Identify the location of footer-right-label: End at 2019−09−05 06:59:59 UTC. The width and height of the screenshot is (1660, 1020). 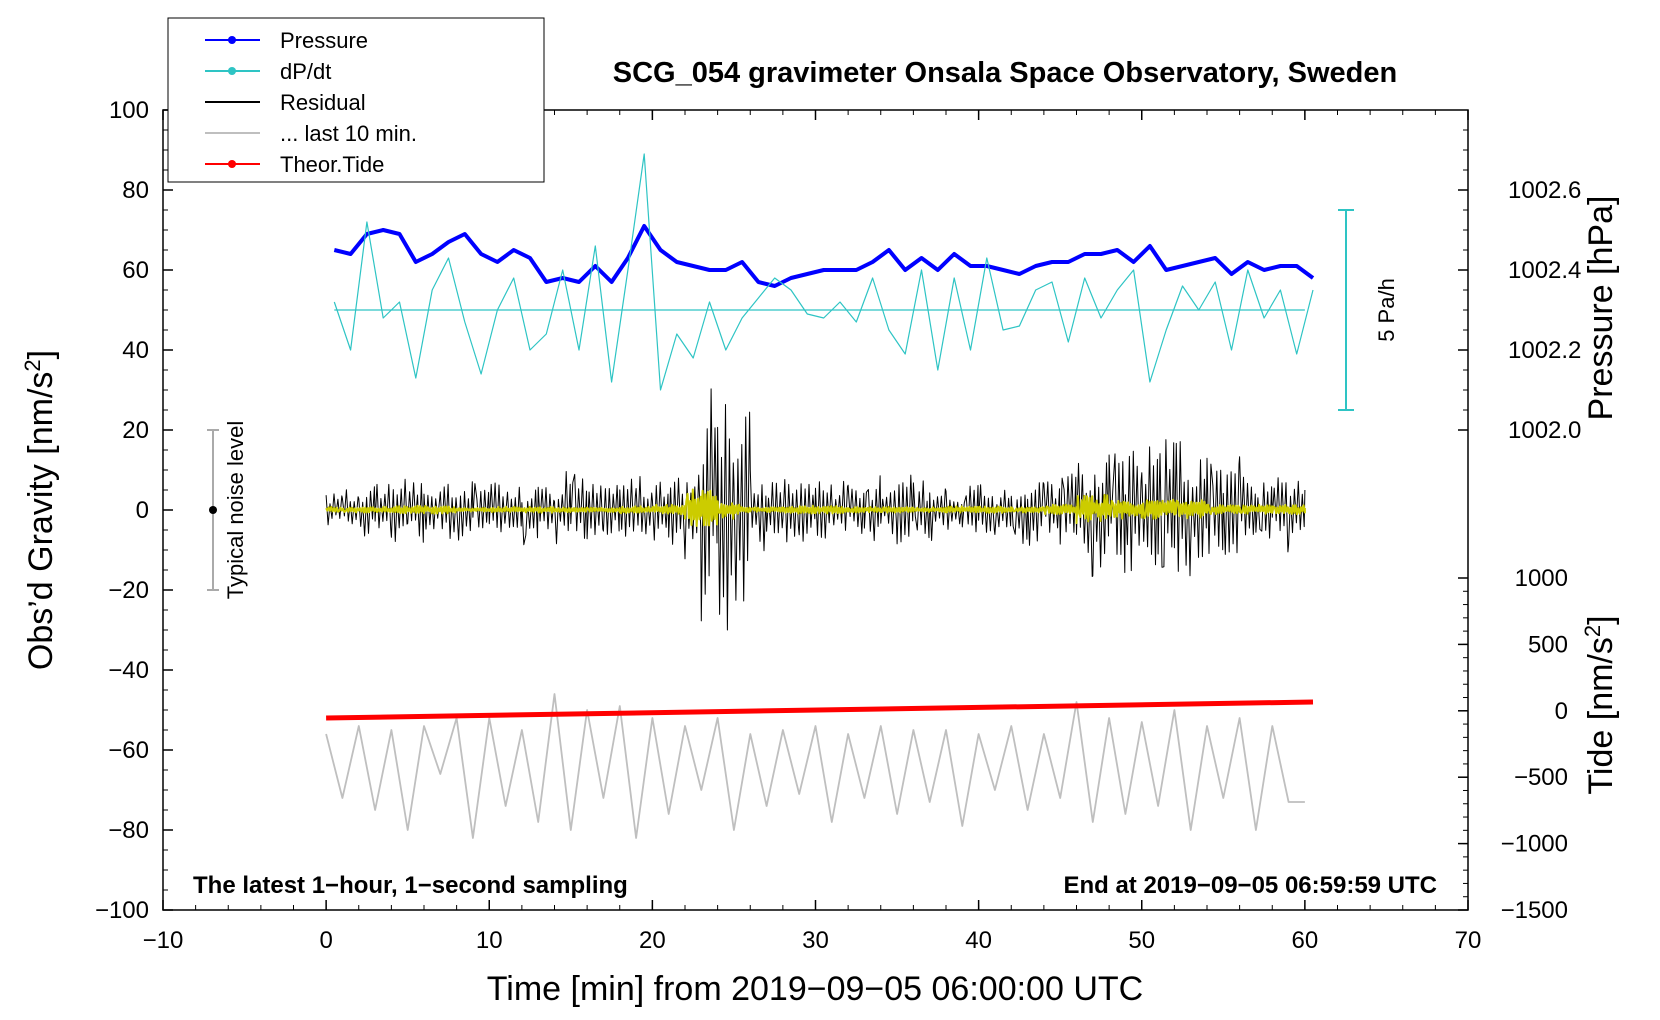
(1250, 885).